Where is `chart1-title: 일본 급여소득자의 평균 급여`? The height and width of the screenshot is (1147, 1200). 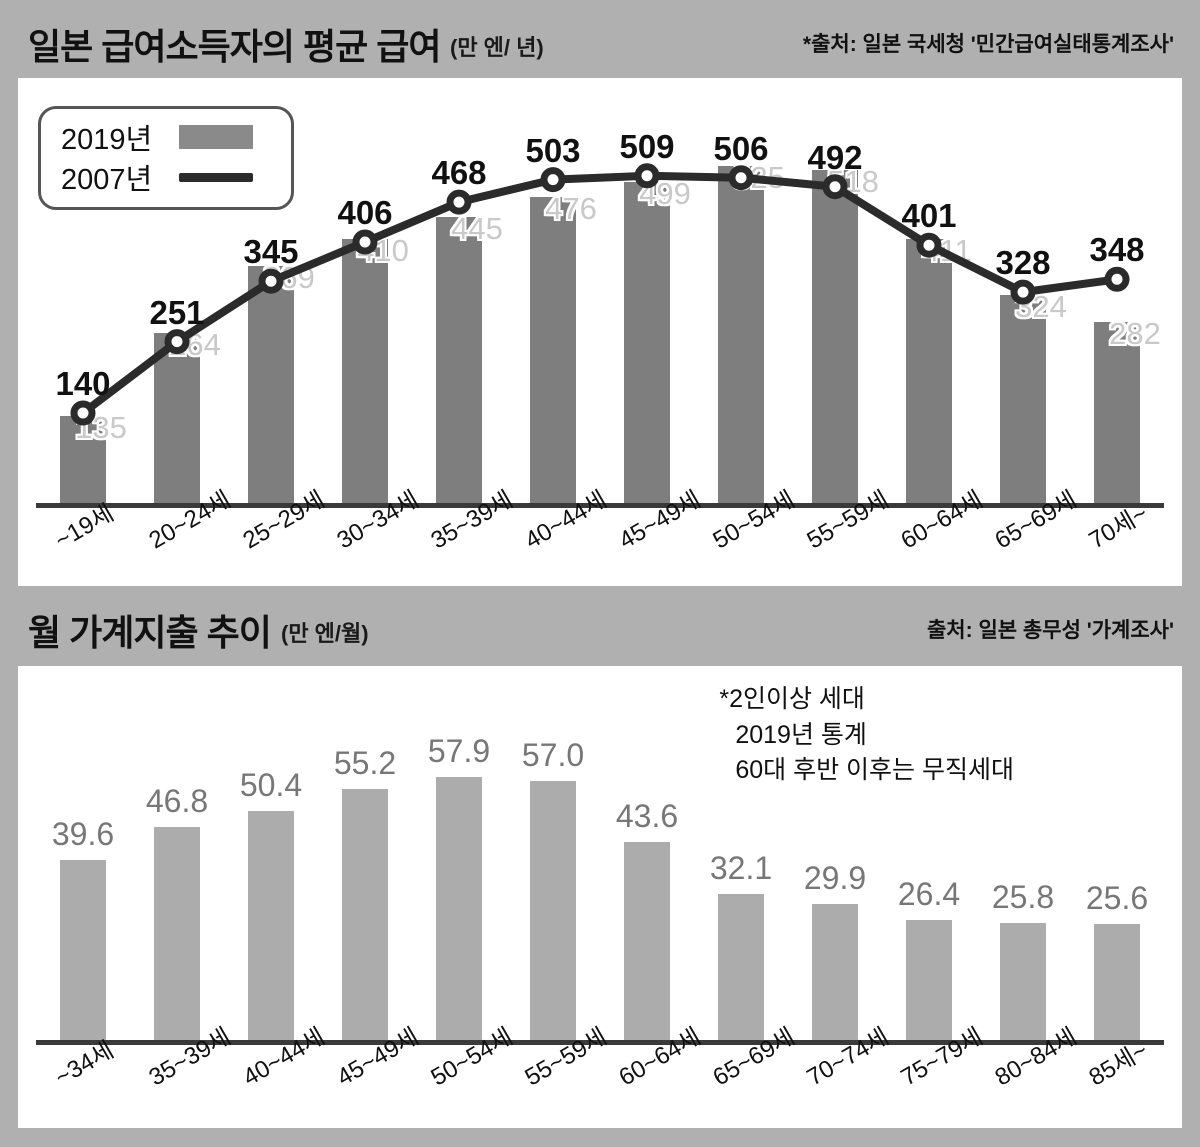 chart1-title: 일본 급여소득자의 평균 급여 is located at coordinates (234, 46).